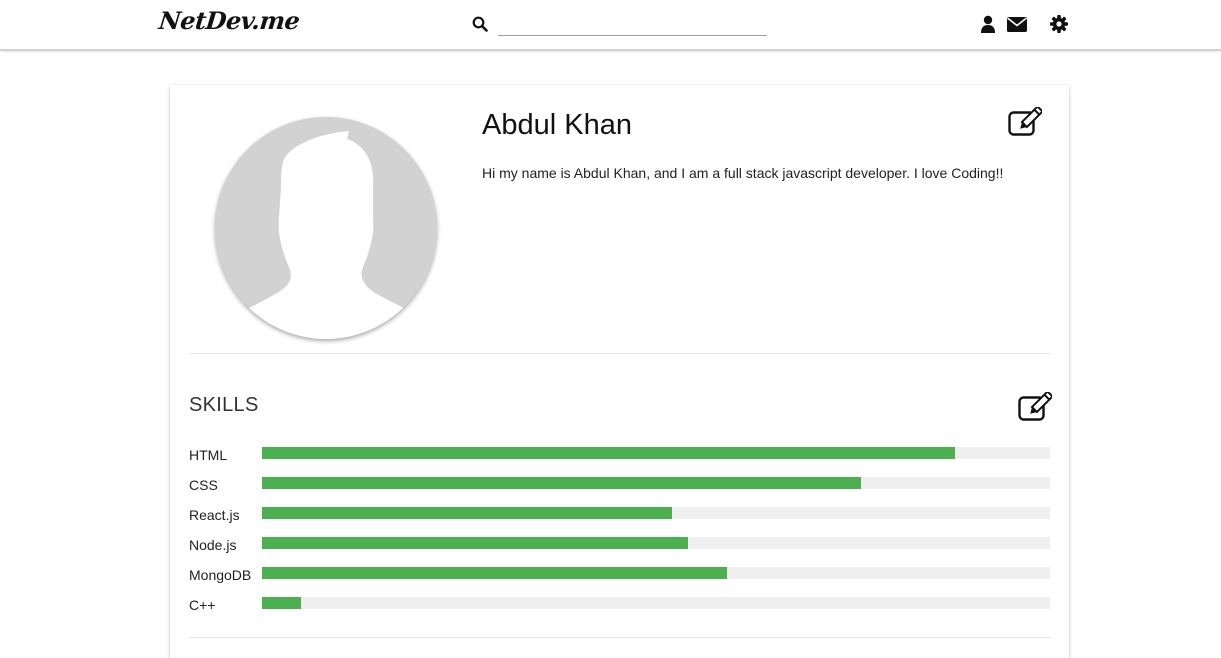  Describe the element at coordinates (213, 545) in the screenshot. I see `skill-label: Node.js` at that location.